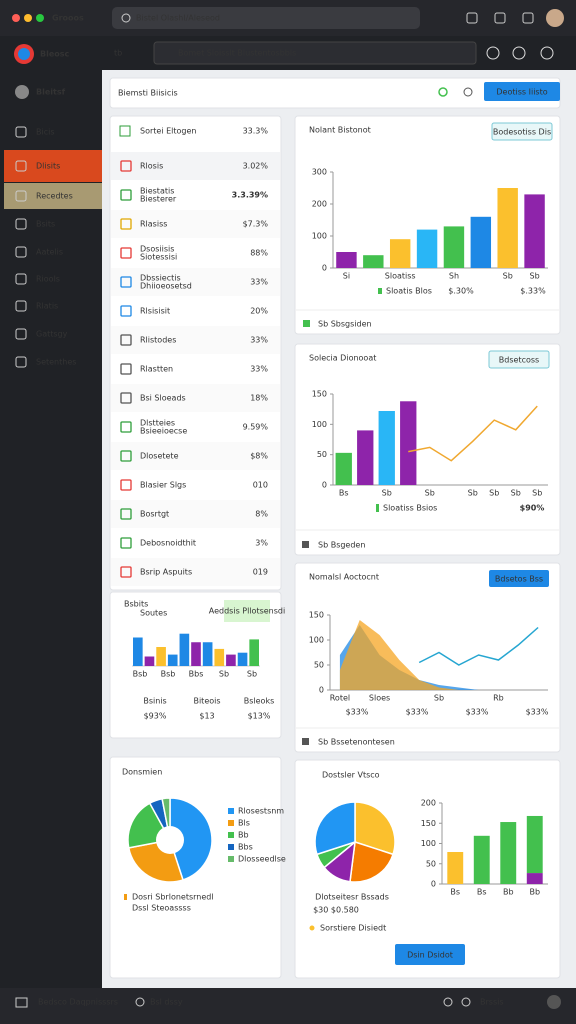 This screenshot has width=576, height=1024. What do you see at coordinates (173, 897) in the screenshot?
I see `note: Dosri Sbrlonetsrnedl` at bounding box center [173, 897].